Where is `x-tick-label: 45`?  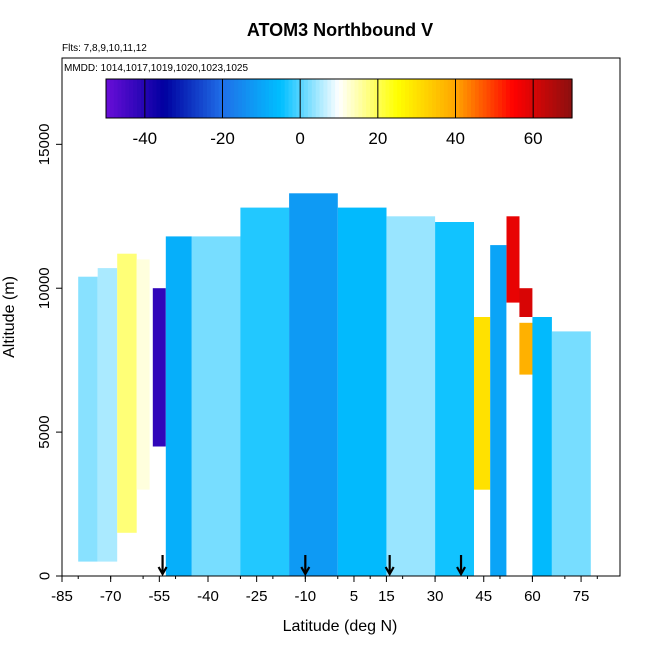
x-tick-label: 45 is located at coordinates (483, 596).